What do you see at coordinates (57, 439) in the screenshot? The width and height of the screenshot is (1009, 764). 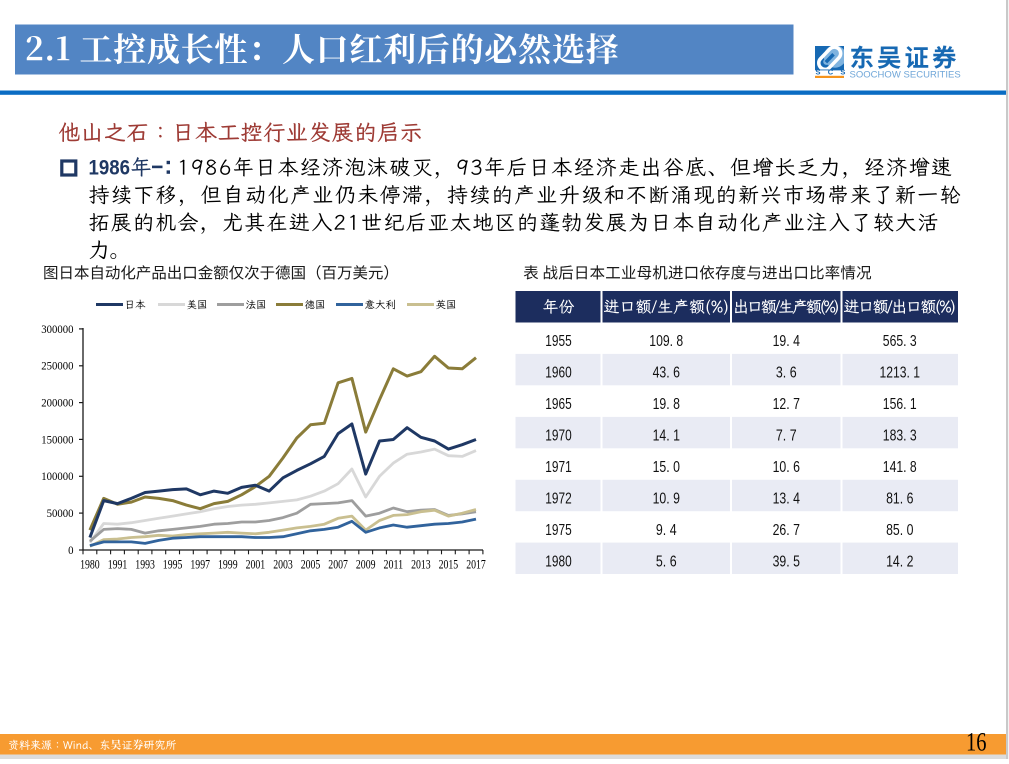 I see `svg-text: 150000` at bounding box center [57, 439].